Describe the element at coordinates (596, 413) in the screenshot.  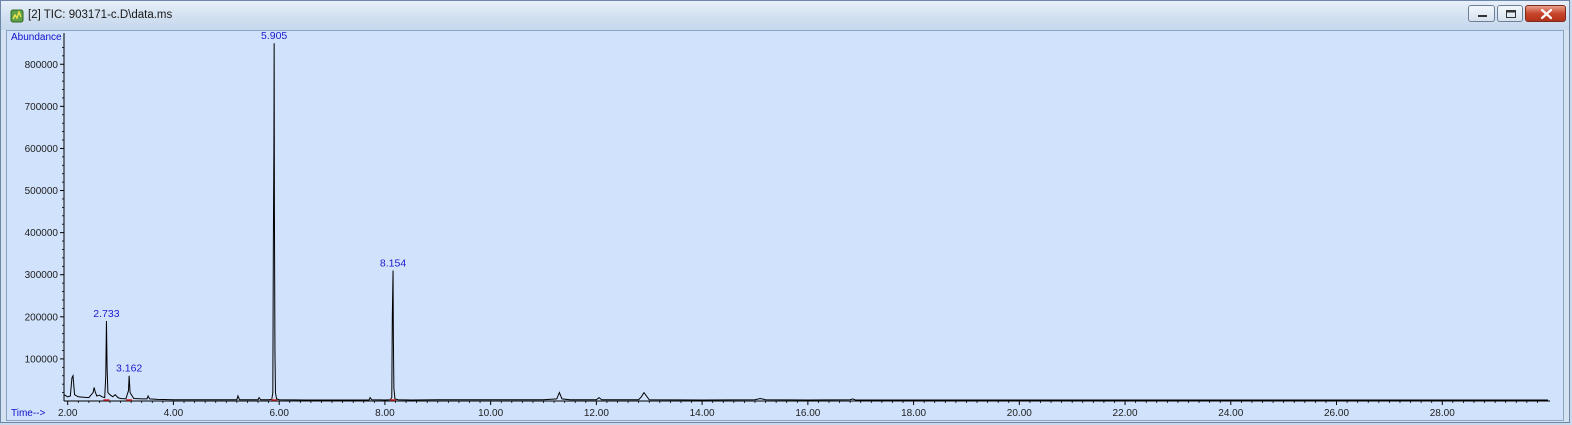
I see `x-tick-label: 12.00` at that location.